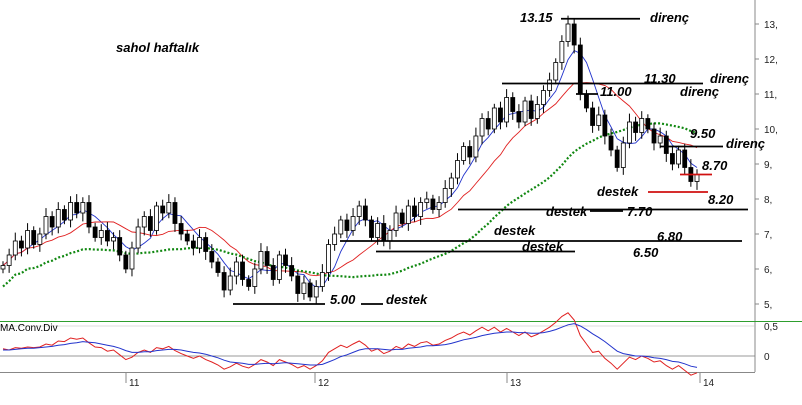 The image size is (802, 405). Describe the element at coordinates (715, 165) in the screenshot. I see `level-price-label: 8.70` at that location.